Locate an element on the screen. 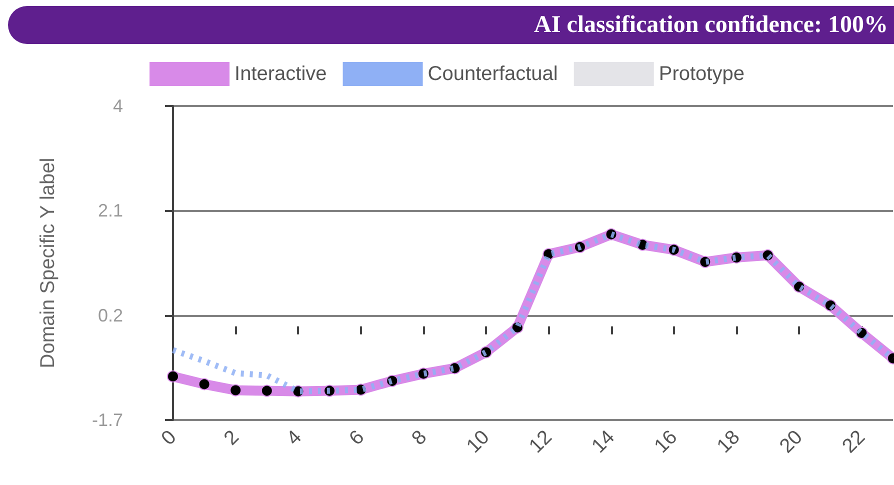  x-tick-label: 12 is located at coordinates (540, 442).